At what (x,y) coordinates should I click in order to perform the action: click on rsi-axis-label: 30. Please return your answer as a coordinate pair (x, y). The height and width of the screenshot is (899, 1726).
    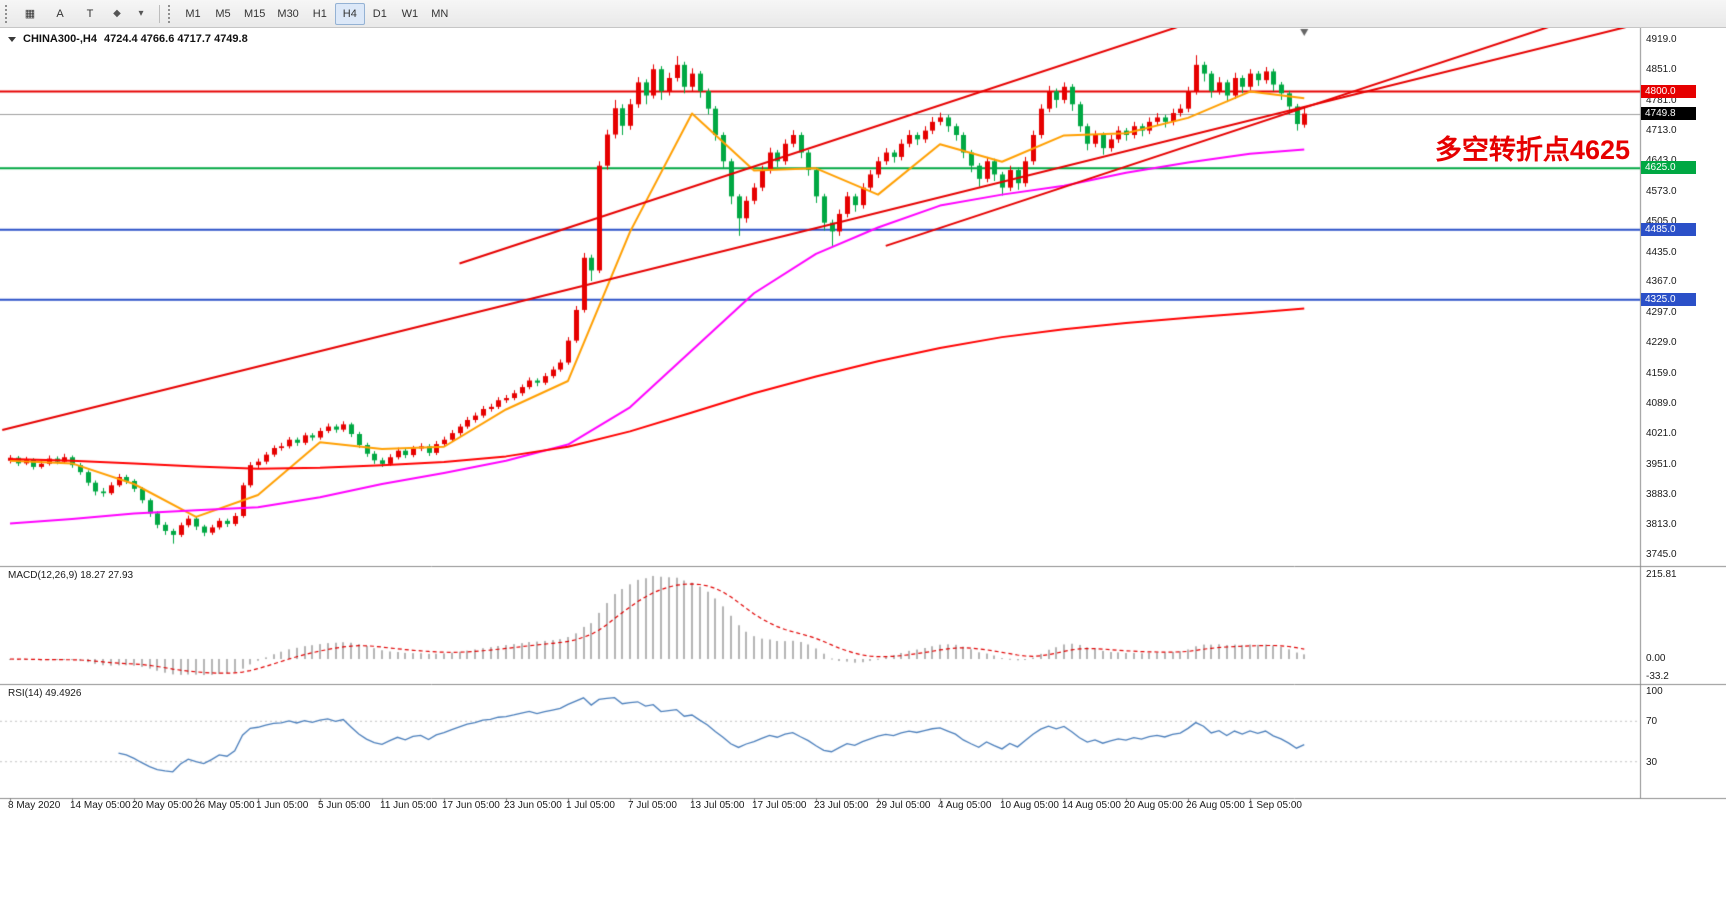
    Looking at the image, I should click on (1652, 762).